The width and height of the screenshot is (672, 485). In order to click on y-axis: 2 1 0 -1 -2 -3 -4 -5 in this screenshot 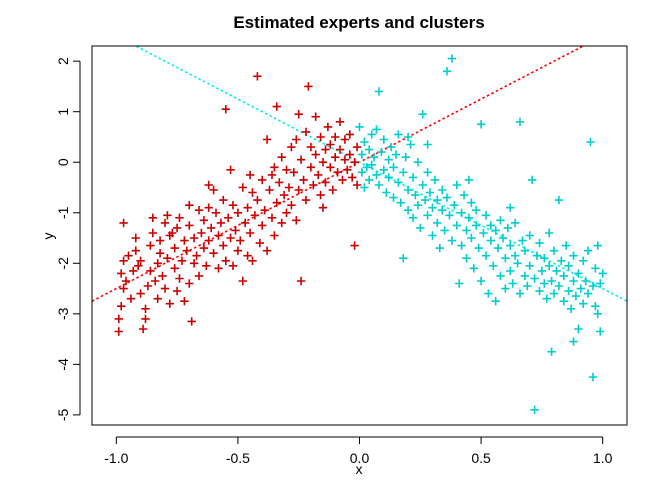, I will do `click(68, 239)`.